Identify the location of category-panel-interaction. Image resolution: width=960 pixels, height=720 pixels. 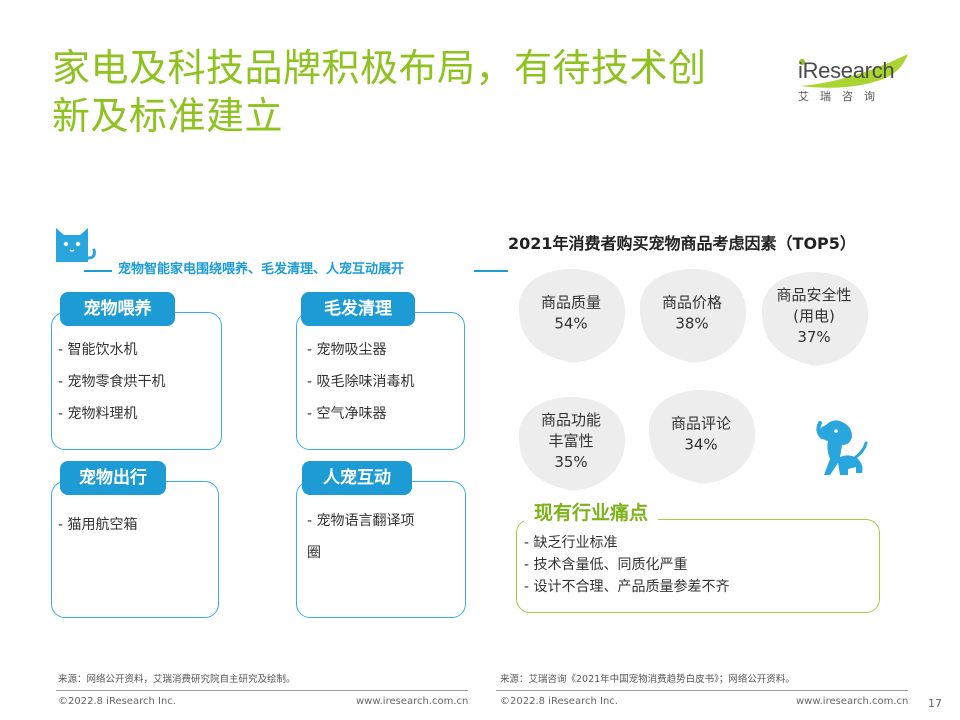
(381, 549).